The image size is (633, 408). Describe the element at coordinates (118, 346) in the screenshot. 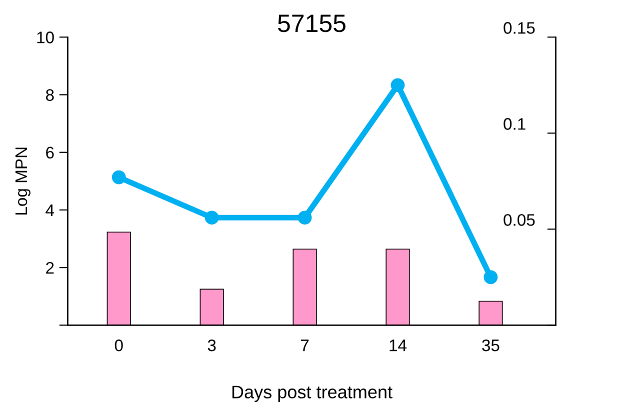

I see `x-tick-label: 0` at that location.